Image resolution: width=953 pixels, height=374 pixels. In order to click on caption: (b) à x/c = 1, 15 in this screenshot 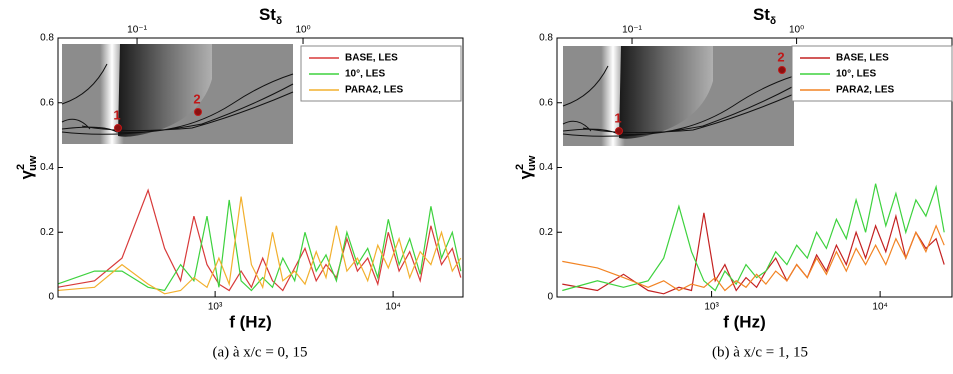, I will do `click(760, 352)`.